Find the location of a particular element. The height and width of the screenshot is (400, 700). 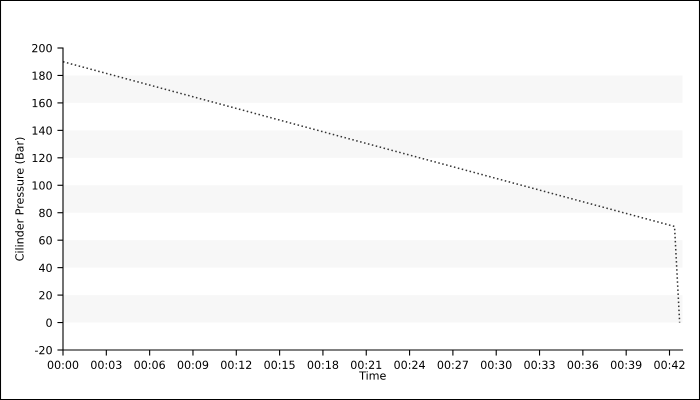

x-tick-label: 00:03 is located at coordinates (106, 365).